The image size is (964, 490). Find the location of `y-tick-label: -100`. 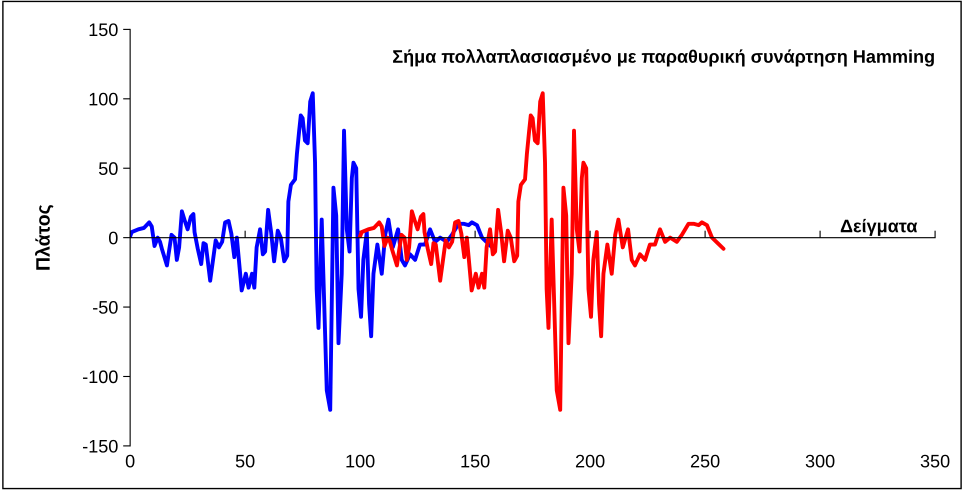

y-tick-label: -100 is located at coordinates (100, 377).